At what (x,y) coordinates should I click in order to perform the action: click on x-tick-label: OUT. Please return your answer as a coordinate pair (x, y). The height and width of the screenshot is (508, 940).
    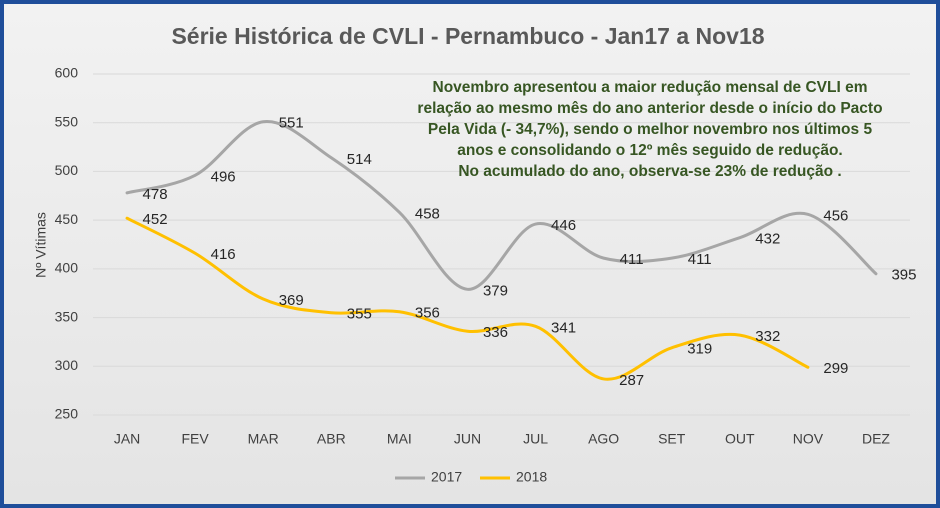
    Looking at the image, I should click on (740, 439).